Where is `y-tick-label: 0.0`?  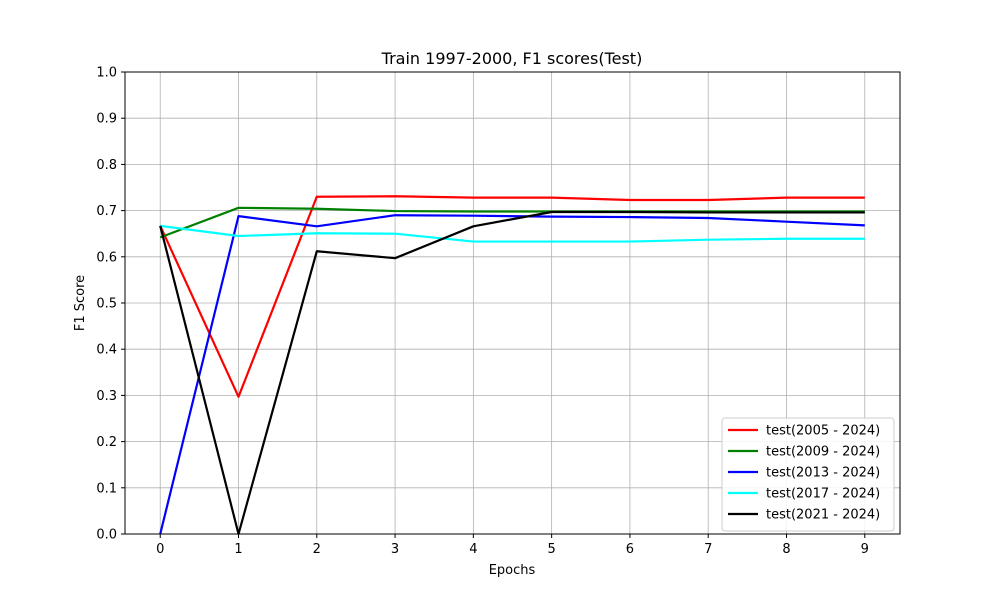 y-tick-label: 0.0 is located at coordinates (106, 535).